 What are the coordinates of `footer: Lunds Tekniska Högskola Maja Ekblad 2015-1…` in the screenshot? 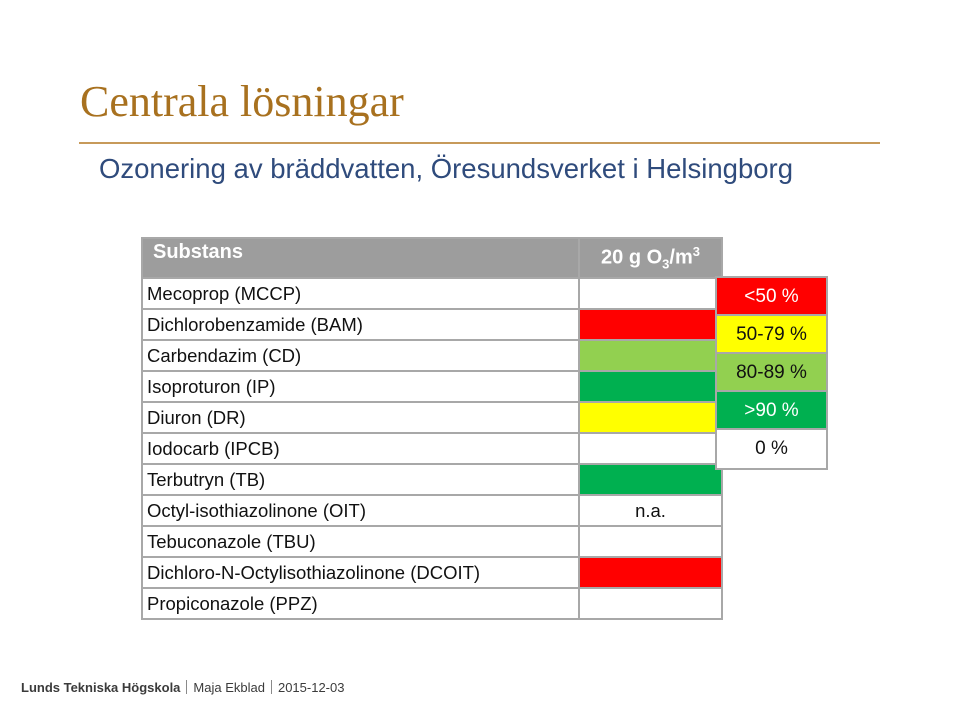 It's located at (182, 687).